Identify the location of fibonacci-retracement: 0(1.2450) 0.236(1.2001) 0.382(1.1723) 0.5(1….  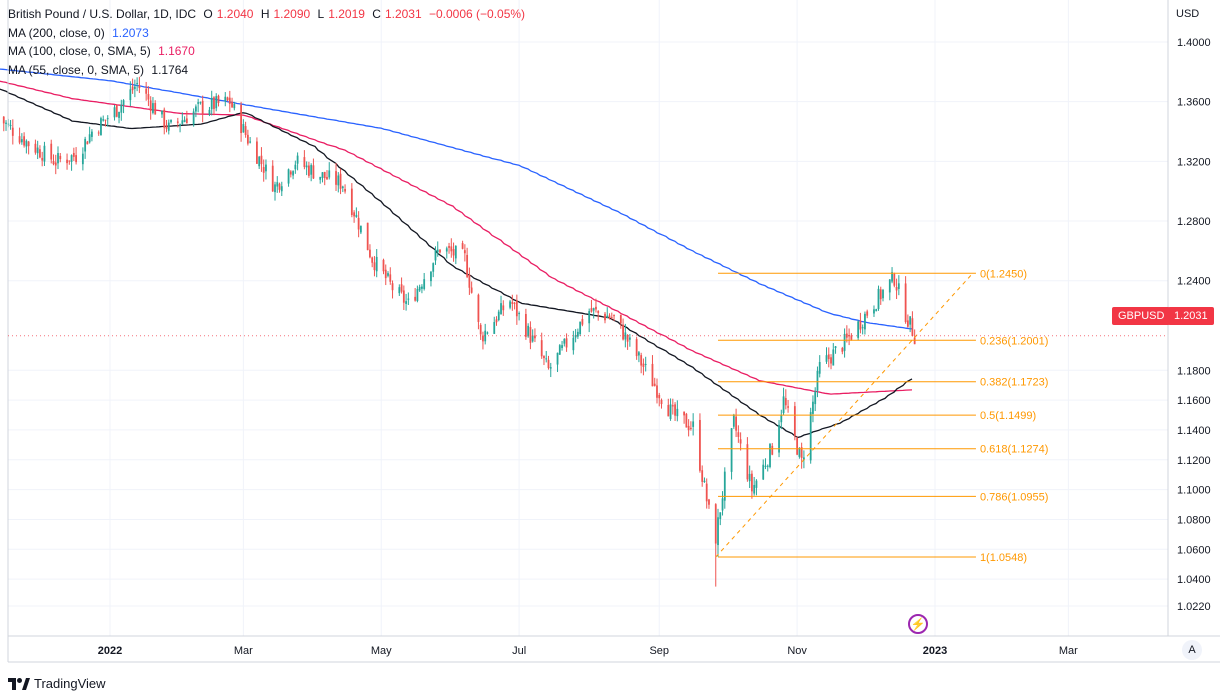
(882, 416).